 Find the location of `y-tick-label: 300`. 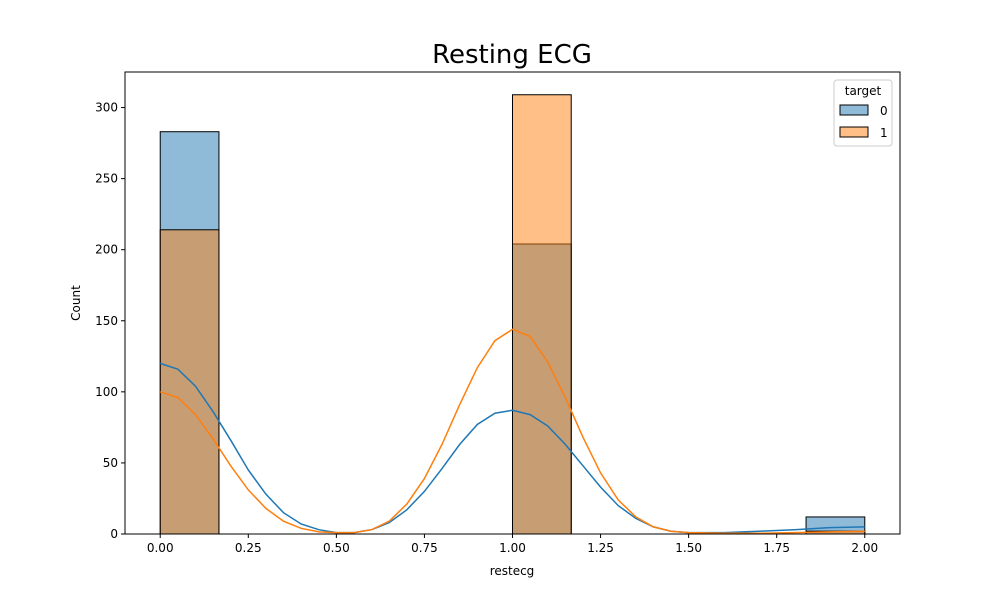

y-tick-label: 300 is located at coordinates (106, 108).